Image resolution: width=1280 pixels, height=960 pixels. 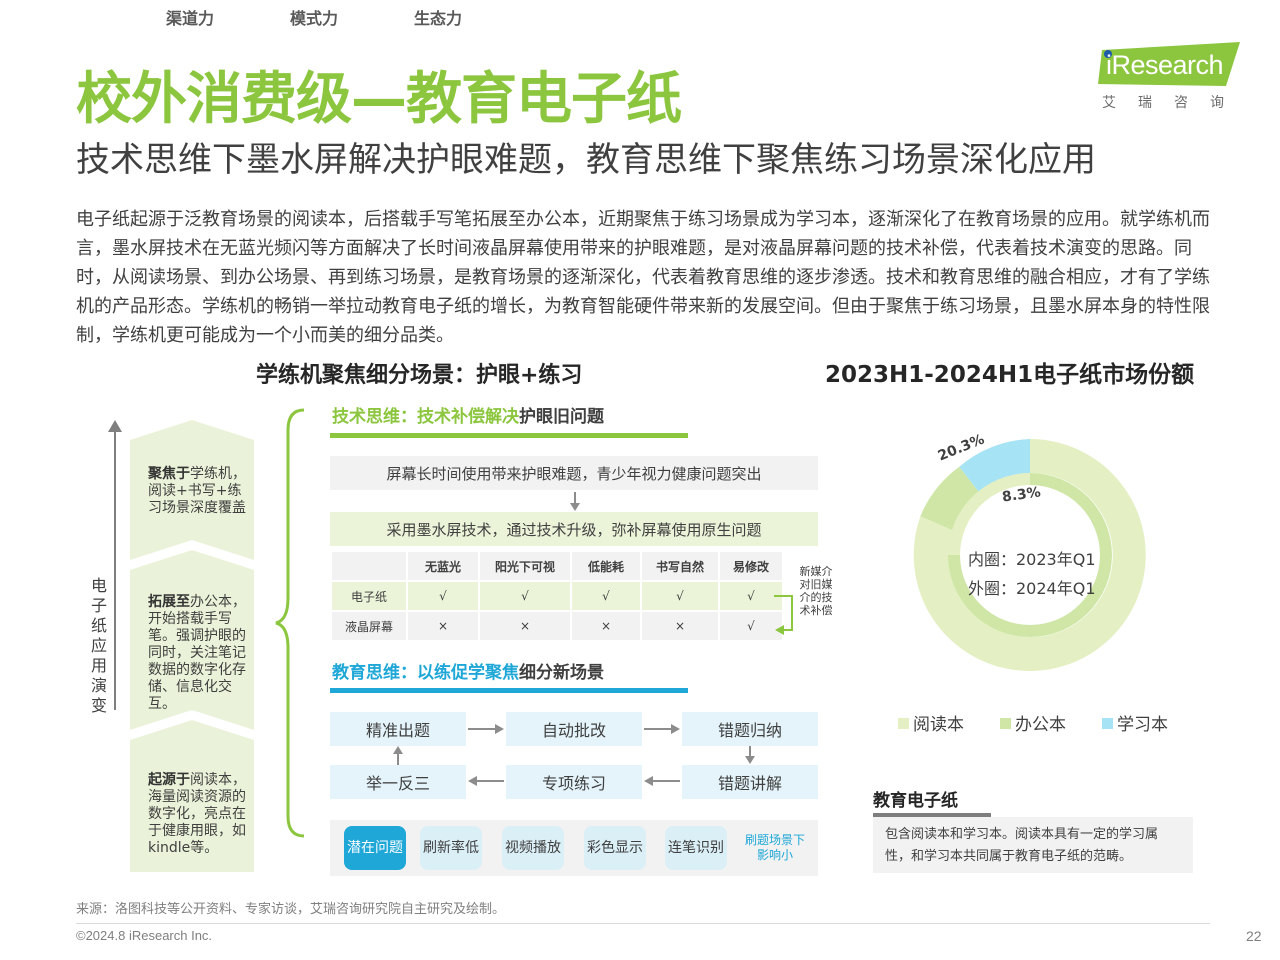 What do you see at coordinates (615, 848) in the screenshot?
I see `feature-color-display: 彩色显示` at bounding box center [615, 848].